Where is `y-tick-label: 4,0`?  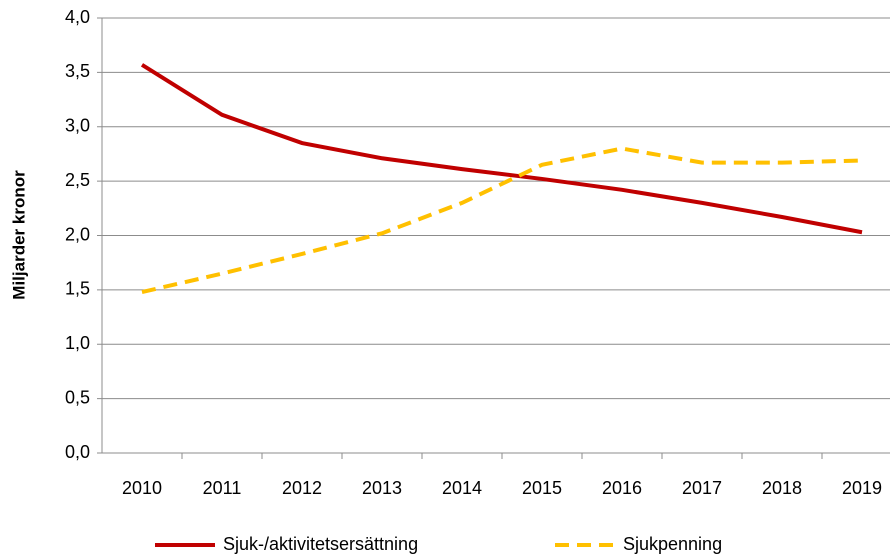 y-tick-label: 4,0 is located at coordinates (77, 17).